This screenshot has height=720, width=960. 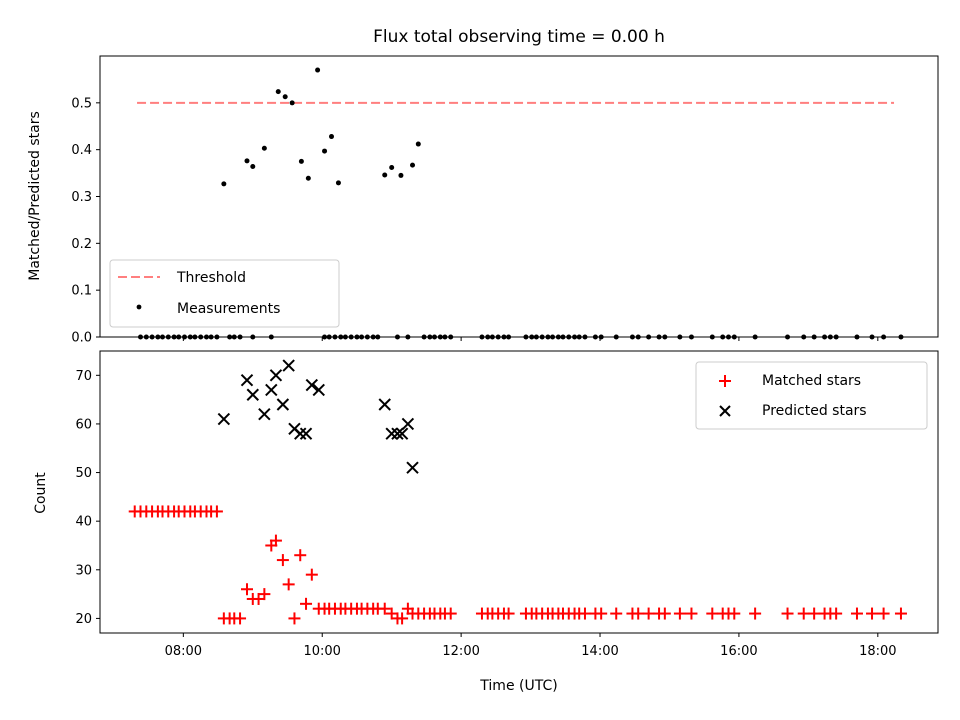 I want to click on legend-measurements-label: Measurements, so click(x=228, y=309).